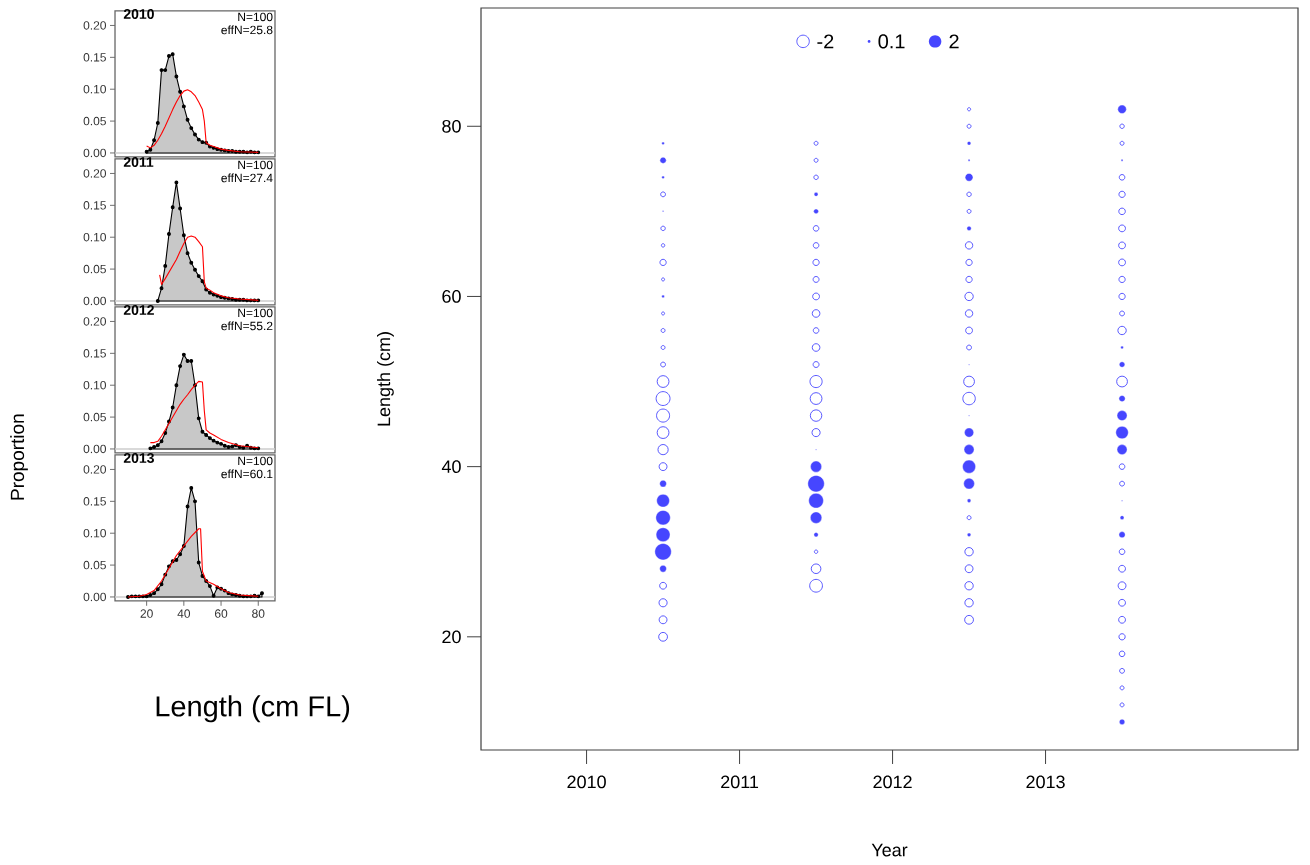  What do you see at coordinates (184, 613) in the screenshot?
I see `x-tick-label: 40` at bounding box center [184, 613].